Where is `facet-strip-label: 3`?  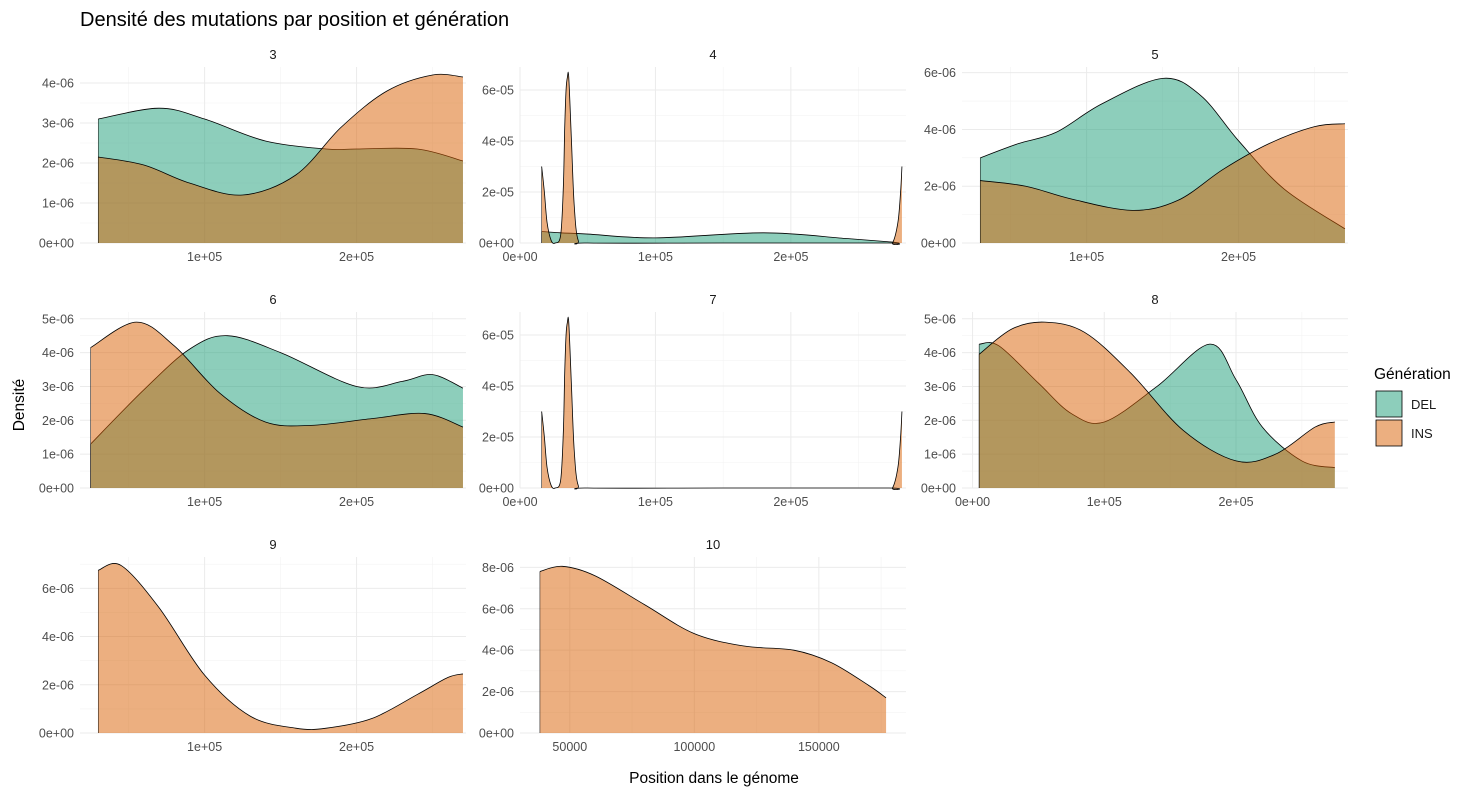
facet-strip-label: 3 is located at coordinates (272, 54).